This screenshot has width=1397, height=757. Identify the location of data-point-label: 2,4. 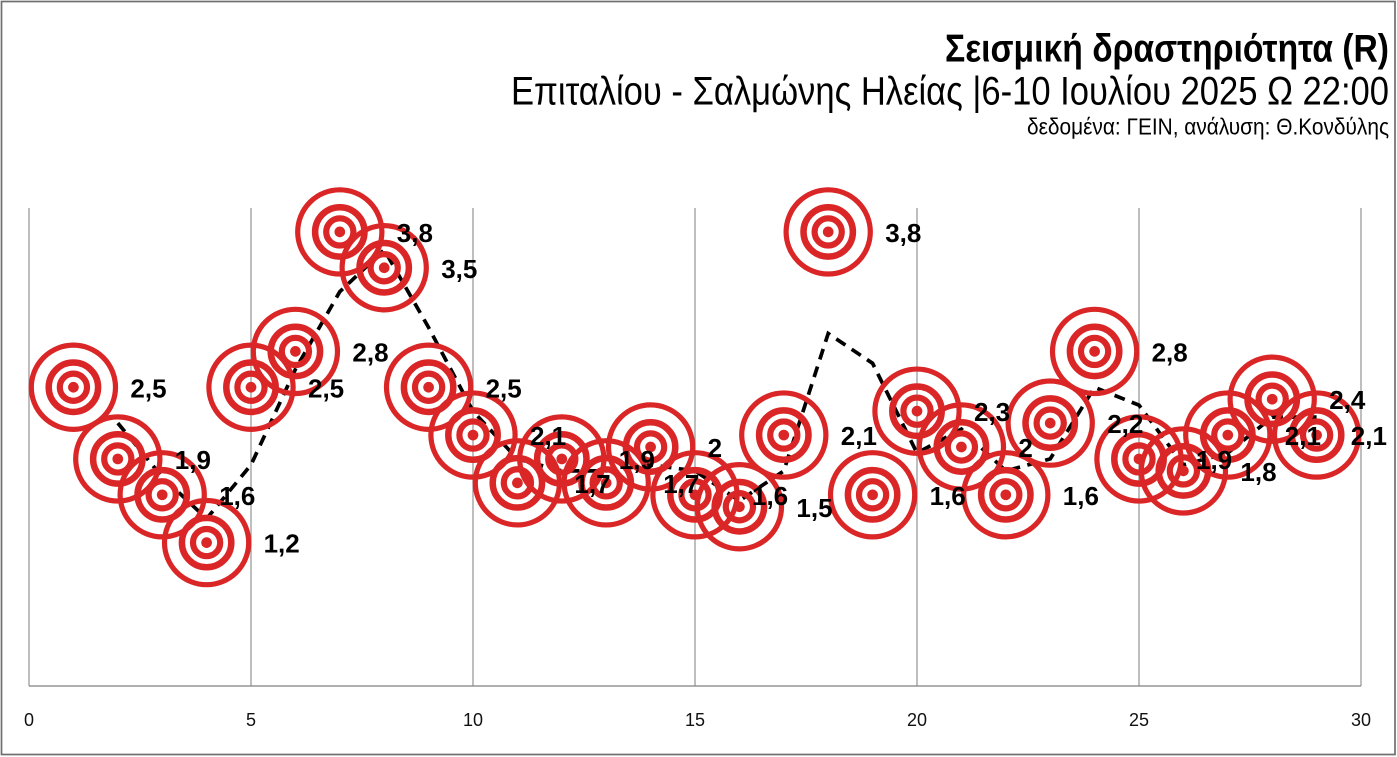
(1347, 400).